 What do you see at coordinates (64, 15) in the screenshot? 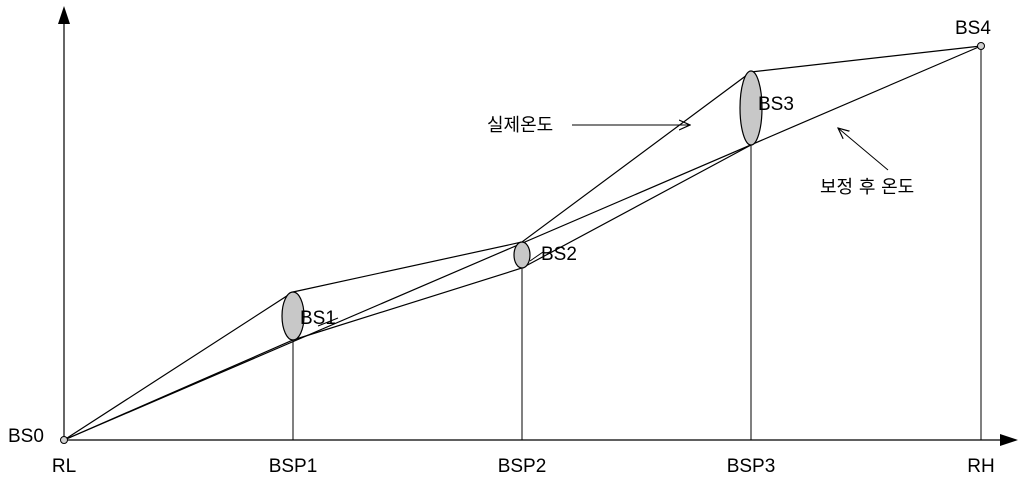
I see `y-axis-arrowhead` at bounding box center [64, 15].